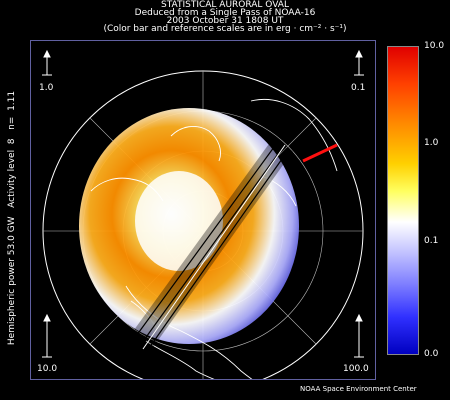  What do you see at coordinates (431, 354) in the screenshot?
I see `colorbar-label-min: 0.0` at bounding box center [431, 354].